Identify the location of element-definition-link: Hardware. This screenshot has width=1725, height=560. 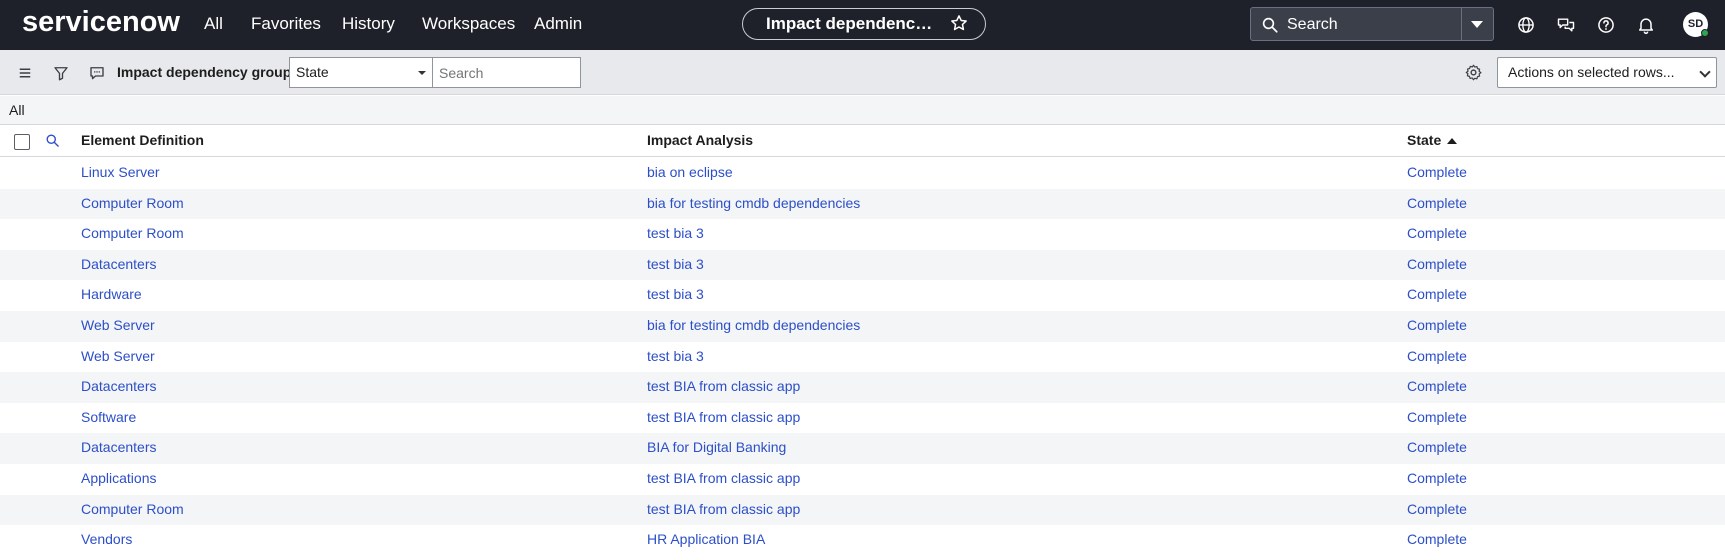
(111, 294).